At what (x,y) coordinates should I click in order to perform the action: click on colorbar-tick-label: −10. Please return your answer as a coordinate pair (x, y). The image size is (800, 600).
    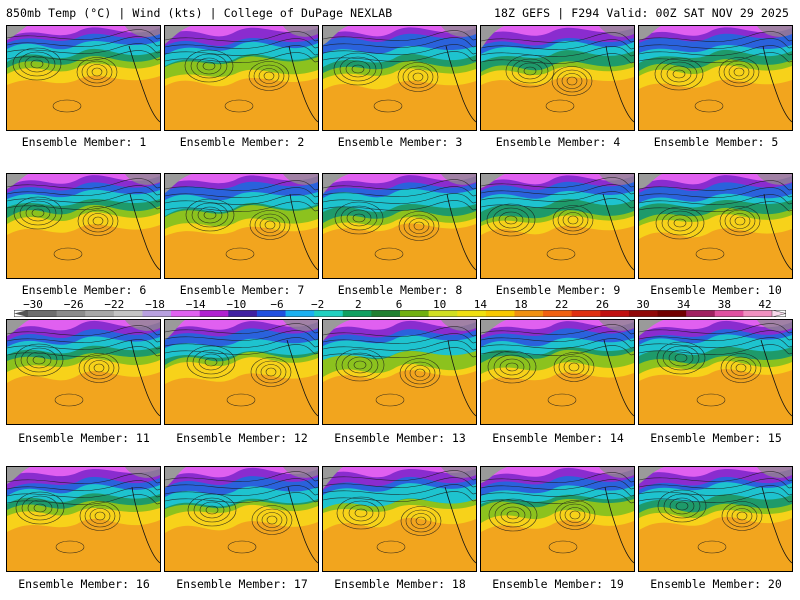
    Looking at the image, I should click on (236, 304).